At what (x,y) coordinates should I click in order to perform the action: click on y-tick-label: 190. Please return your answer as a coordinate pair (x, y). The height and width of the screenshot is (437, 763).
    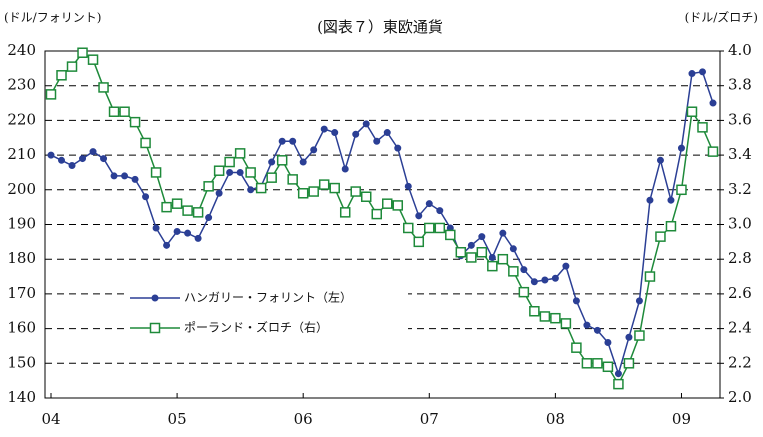
    Looking at the image, I should click on (21, 224).